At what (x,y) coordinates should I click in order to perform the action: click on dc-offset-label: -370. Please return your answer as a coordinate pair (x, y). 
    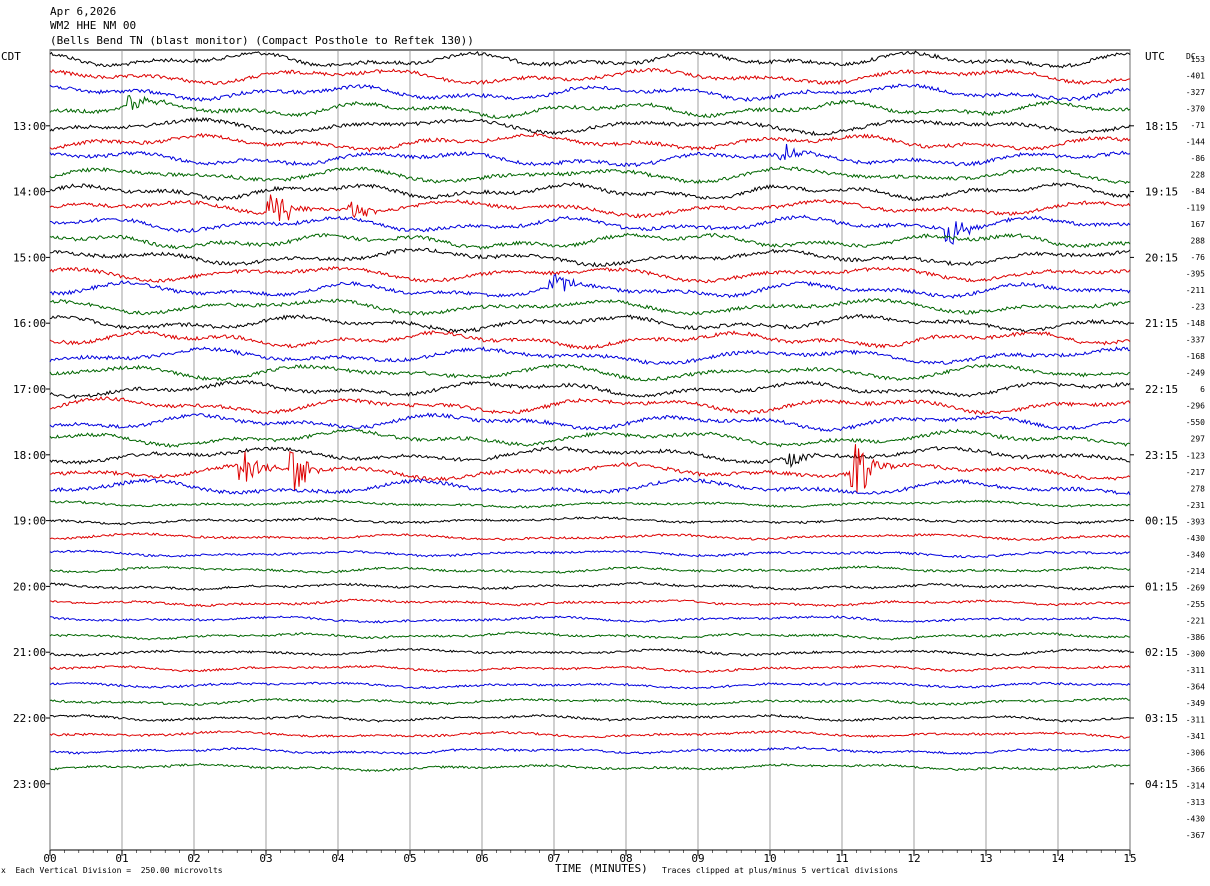
    Looking at the image, I should click on (1195, 109).